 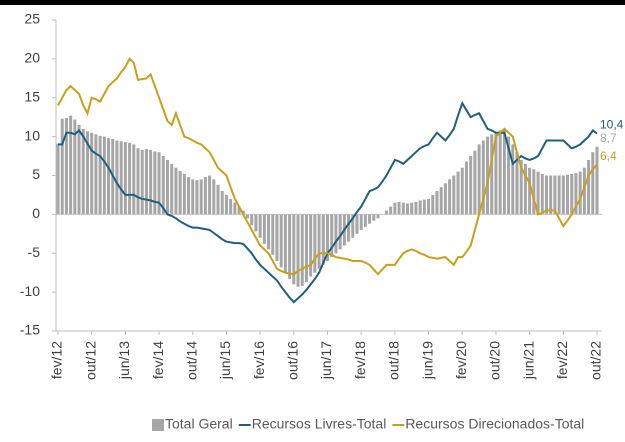 What do you see at coordinates (158, 360) in the screenshot?
I see `x-tick-label: fev/14` at bounding box center [158, 360].